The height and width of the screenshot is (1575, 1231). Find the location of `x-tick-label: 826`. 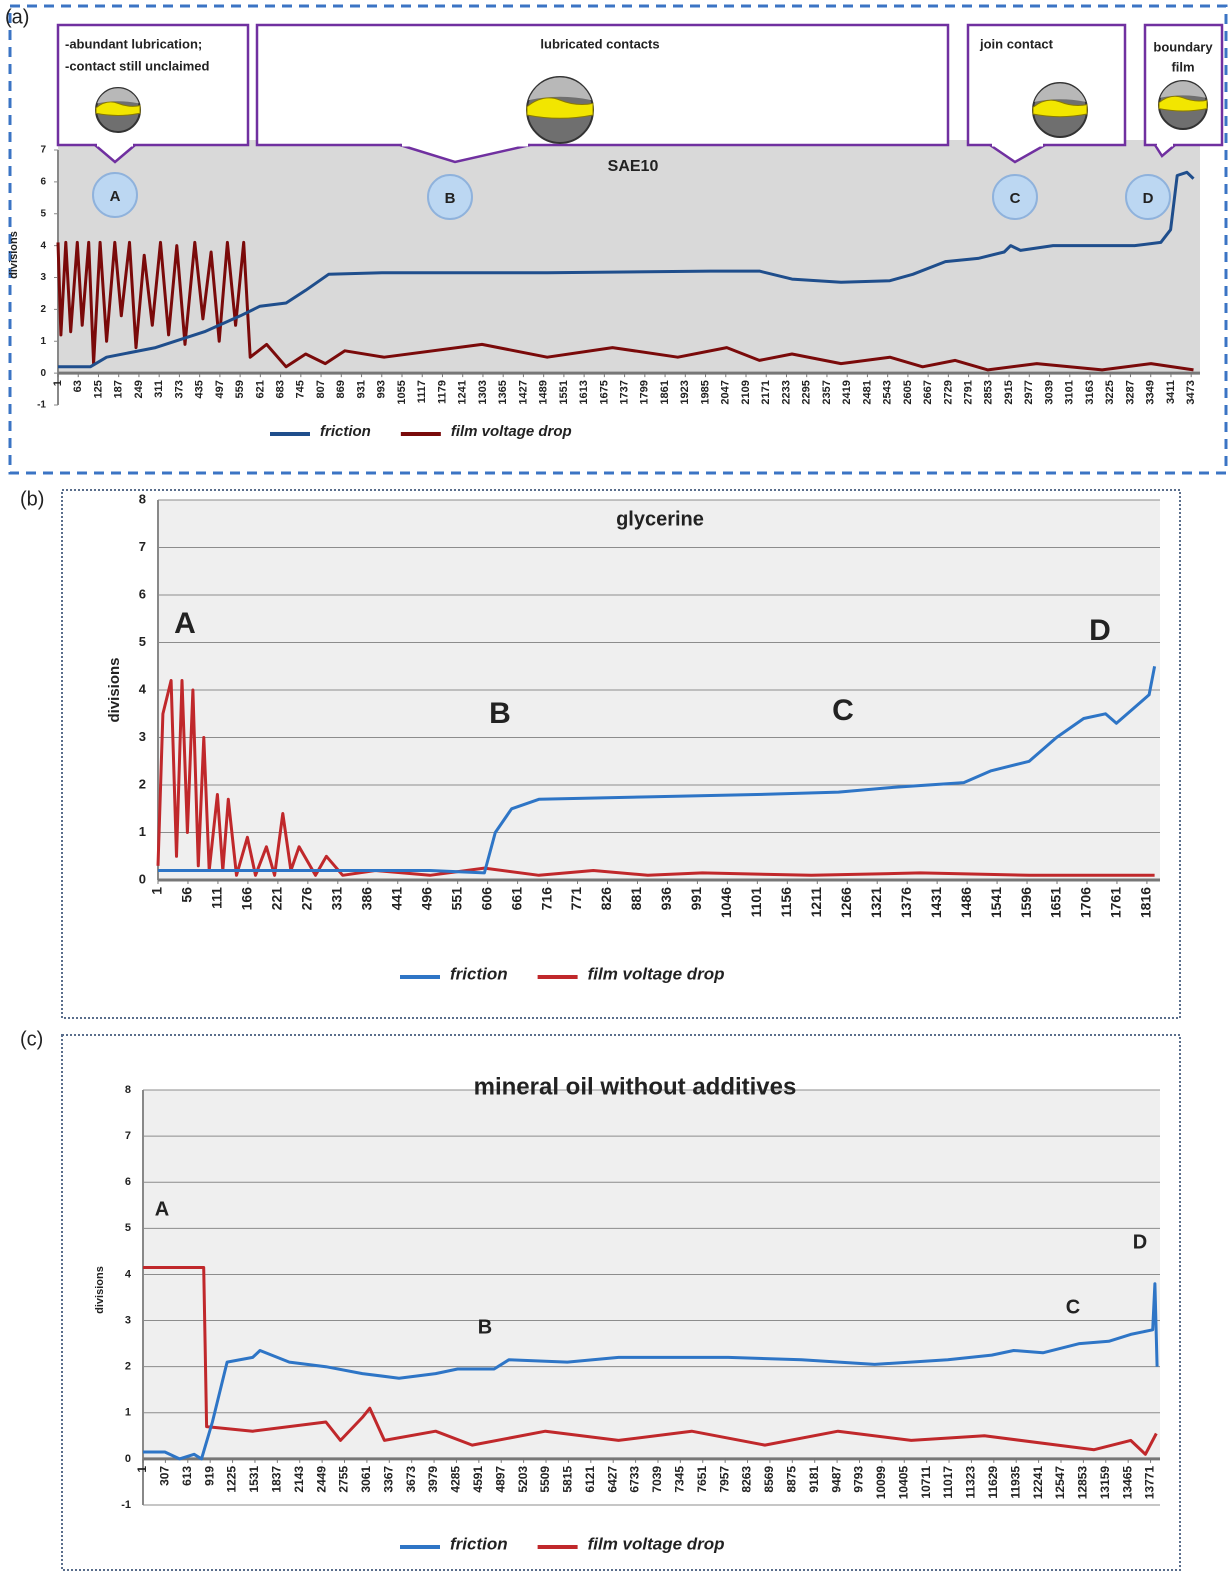

x-tick-label: 826 is located at coordinates (606, 899).